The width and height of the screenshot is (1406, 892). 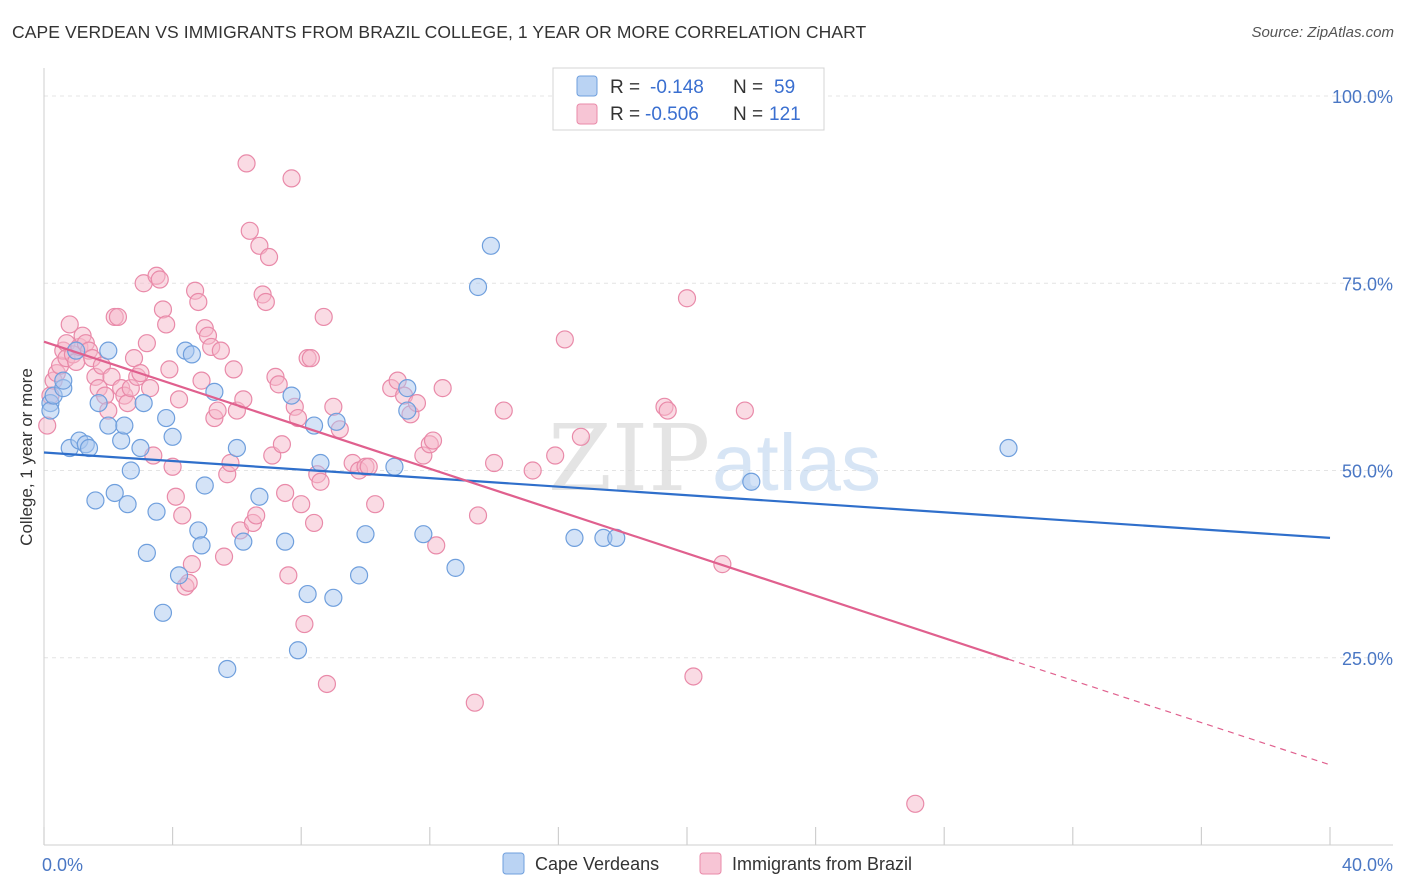 What do you see at coordinates (597, 864) in the screenshot?
I see `bottom-legend-cape-verdeans: Cape Verdeans` at bounding box center [597, 864].